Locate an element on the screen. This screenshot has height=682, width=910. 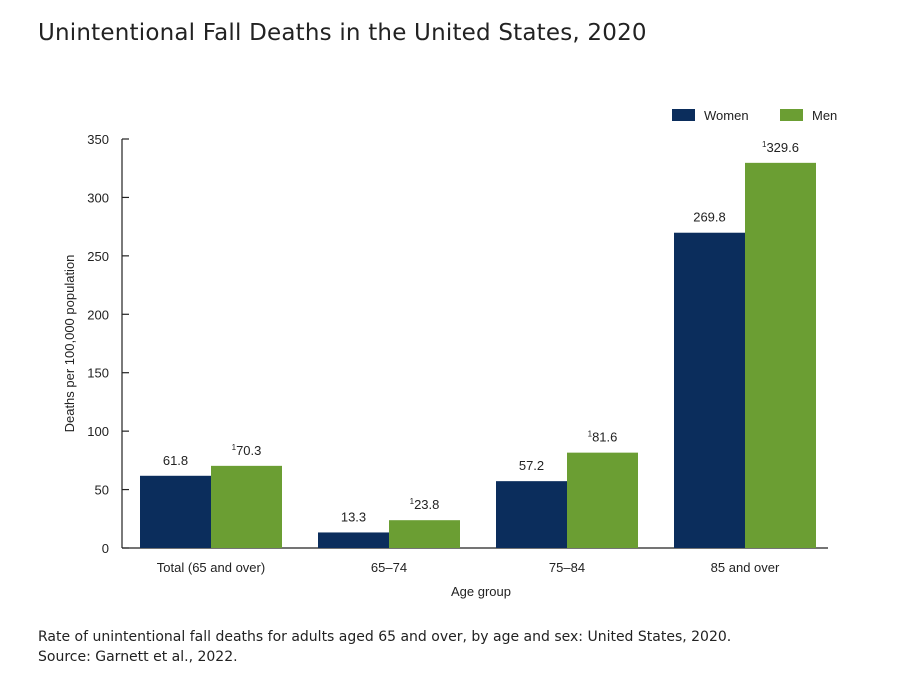
data-label: 181.6 is located at coordinates (603, 437).